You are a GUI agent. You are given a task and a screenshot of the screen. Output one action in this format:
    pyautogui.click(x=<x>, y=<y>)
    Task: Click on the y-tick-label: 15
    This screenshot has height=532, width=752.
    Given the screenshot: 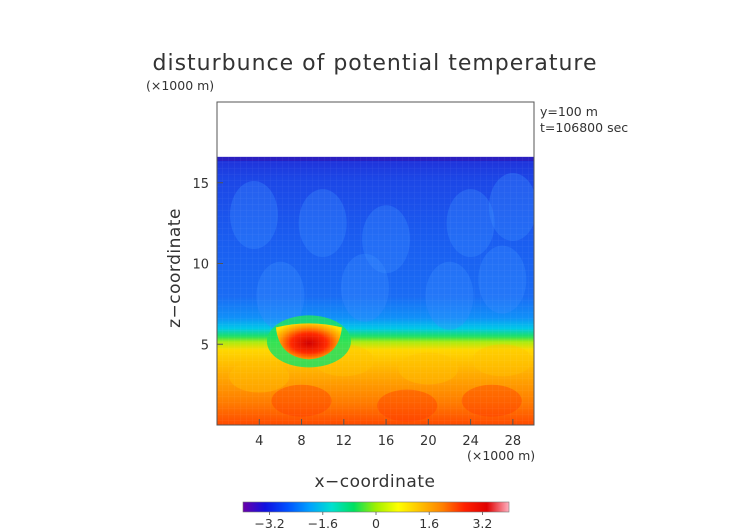 What is the action you would take?
    pyautogui.click(x=200, y=184)
    